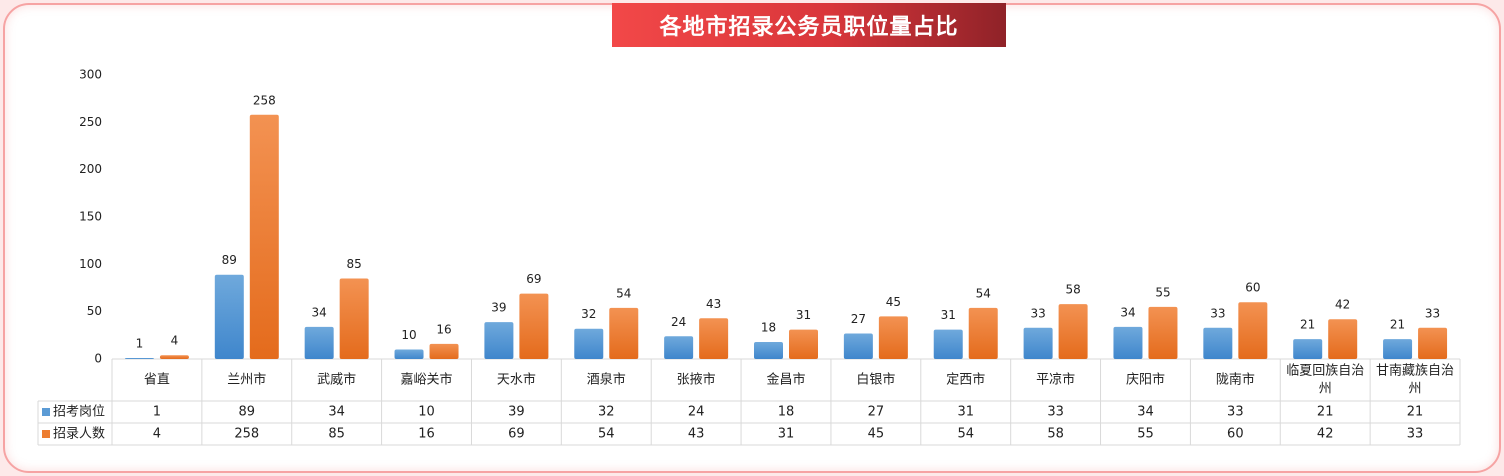 The width and height of the screenshot is (1504, 476). Describe the element at coordinates (893, 302) in the screenshot. I see `data-label: 45` at that location.